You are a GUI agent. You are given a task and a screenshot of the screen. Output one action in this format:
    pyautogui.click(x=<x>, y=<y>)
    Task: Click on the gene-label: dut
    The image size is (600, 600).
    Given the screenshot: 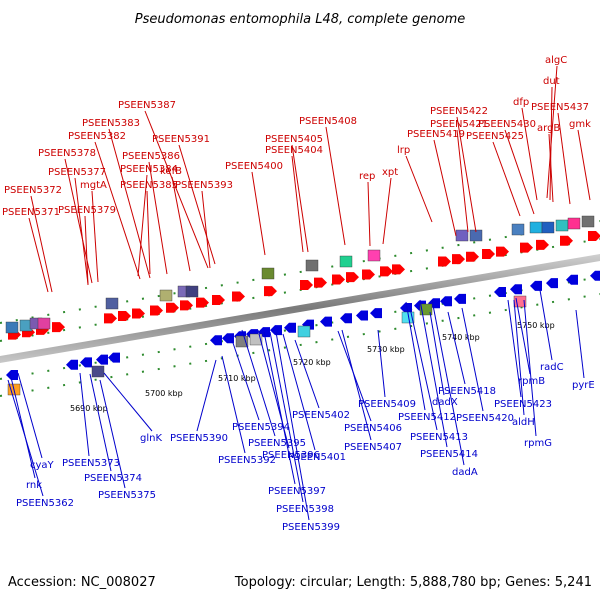 What is the action you would take?
    pyautogui.click(x=551, y=81)
    